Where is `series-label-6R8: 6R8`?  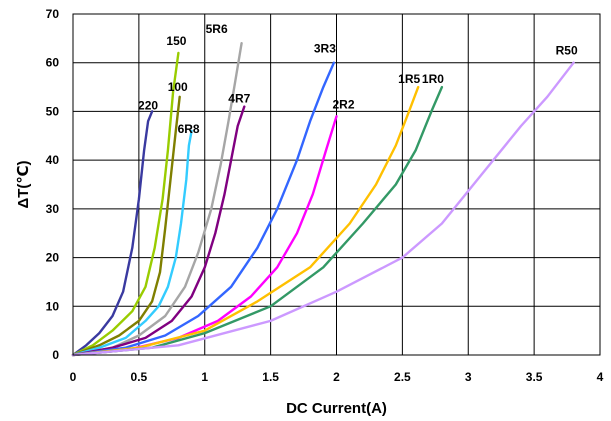 series-label-6R8: 6R8 is located at coordinates (189, 129).